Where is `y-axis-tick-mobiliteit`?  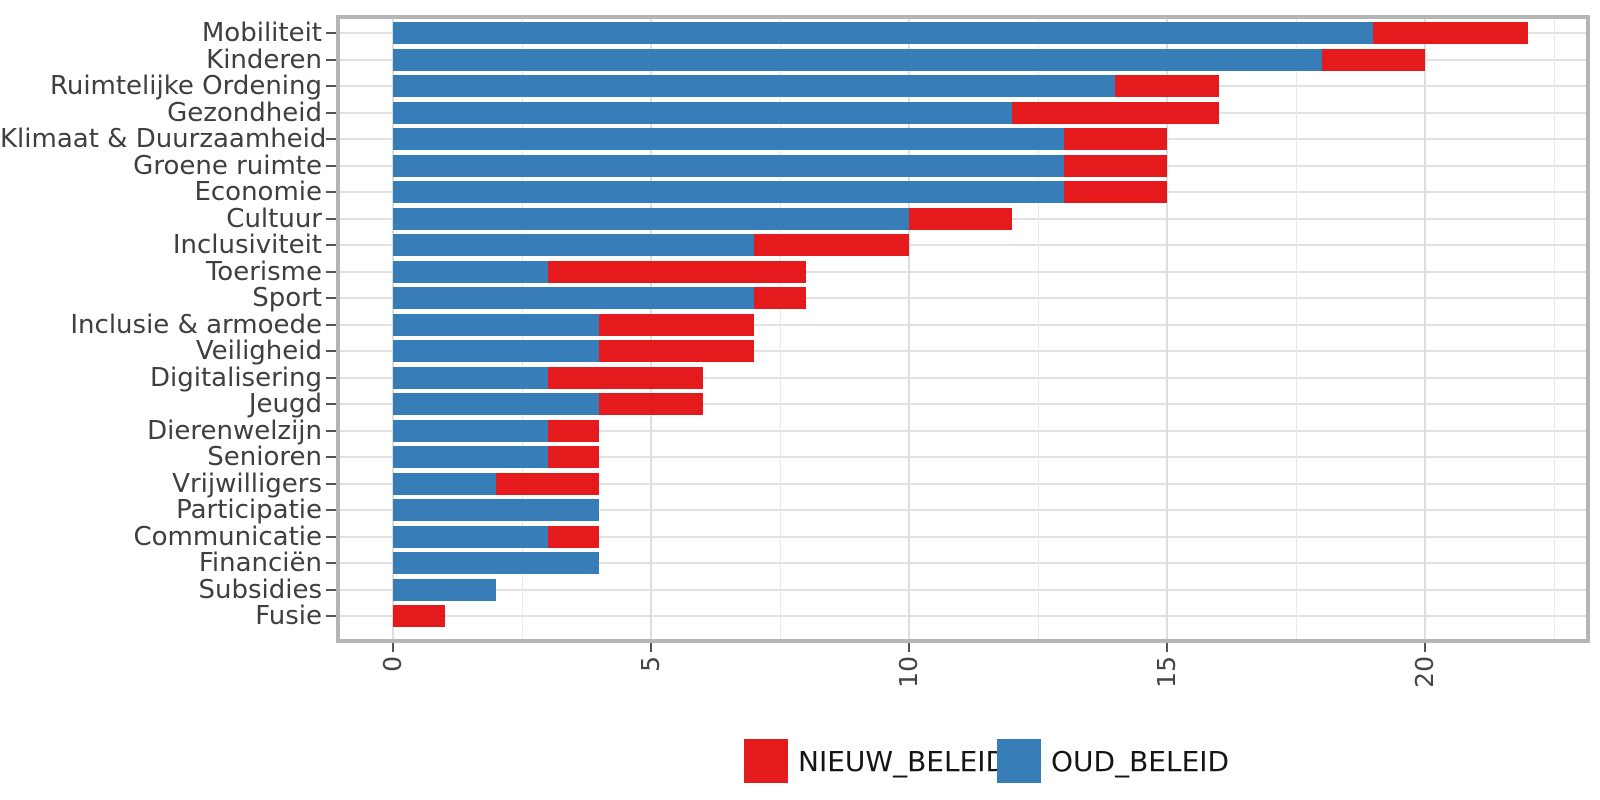
y-axis-tick-mobiliteit is located at coordinates (331, 33).